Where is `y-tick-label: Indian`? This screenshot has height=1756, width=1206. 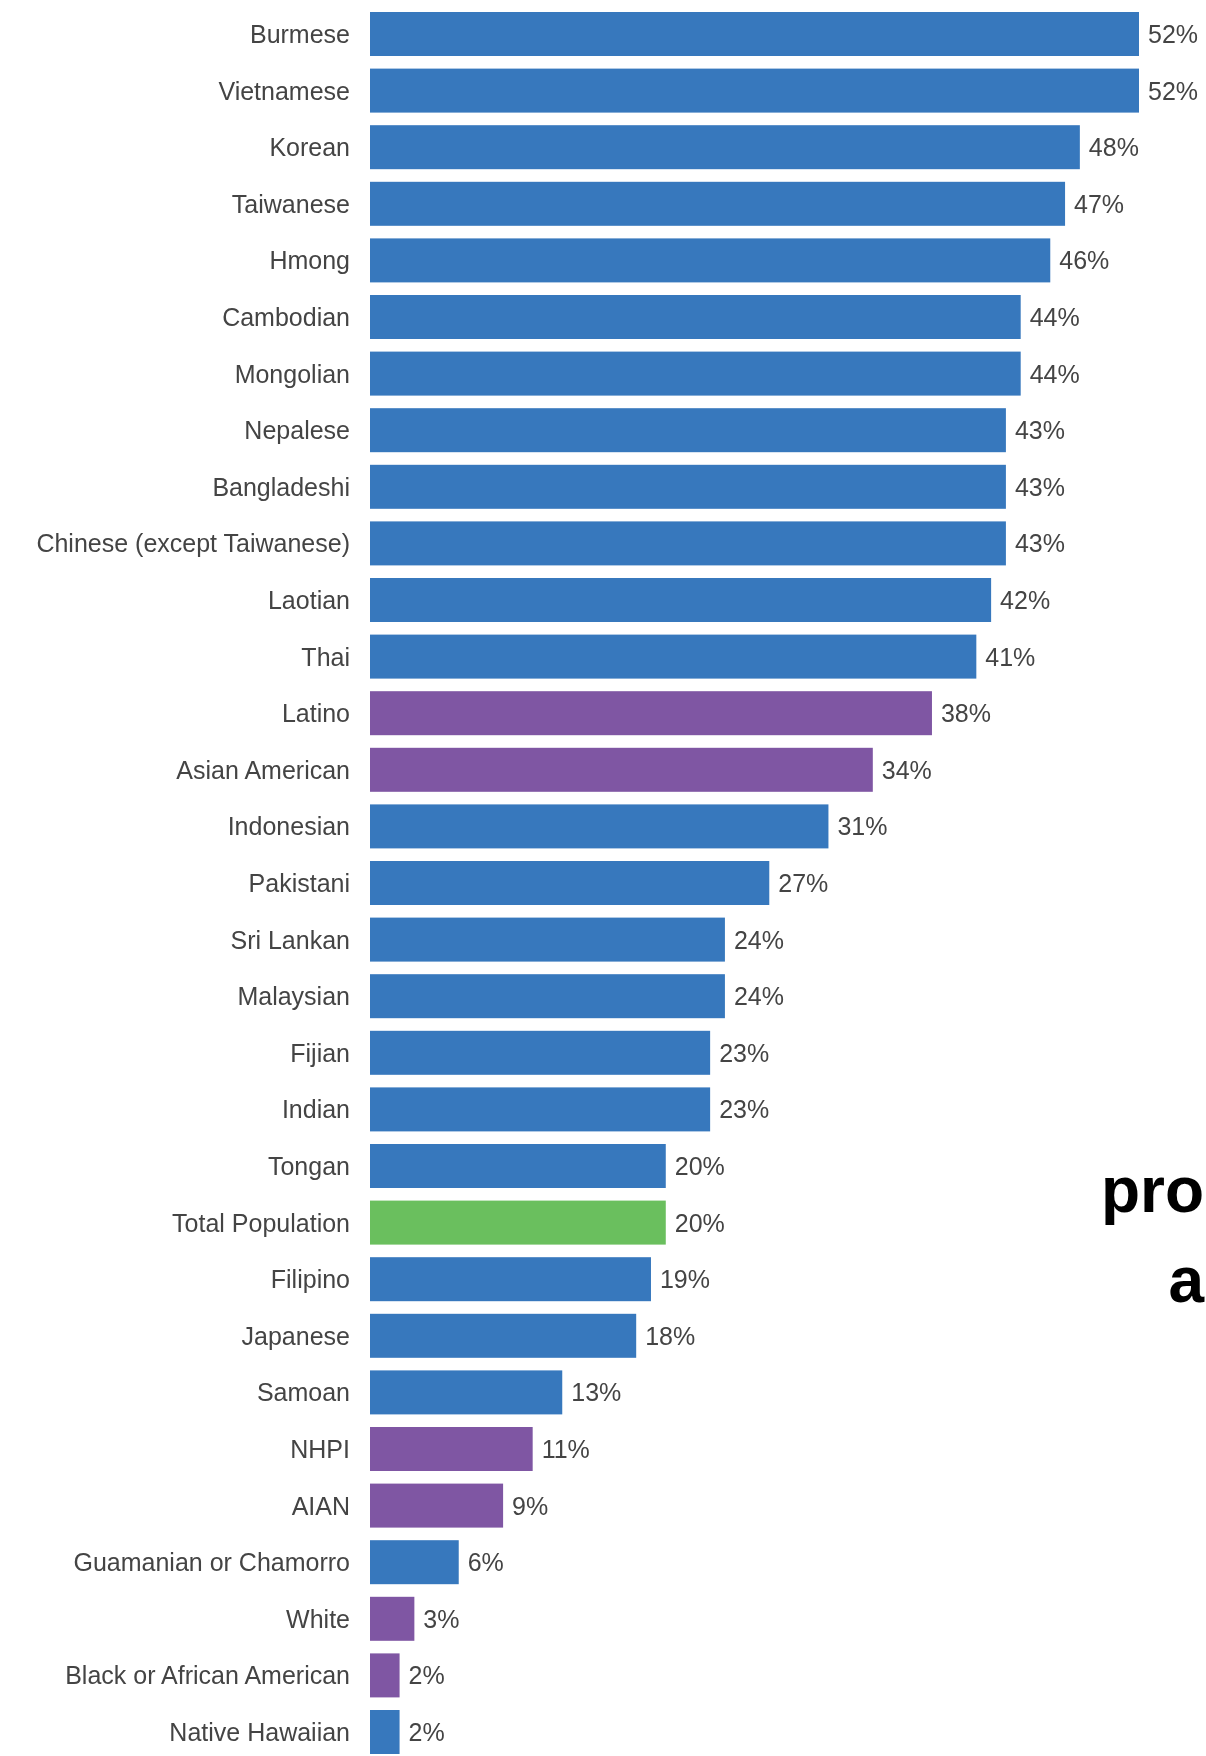 y-tick-label: Indian is located at coordinates (315, 1109).